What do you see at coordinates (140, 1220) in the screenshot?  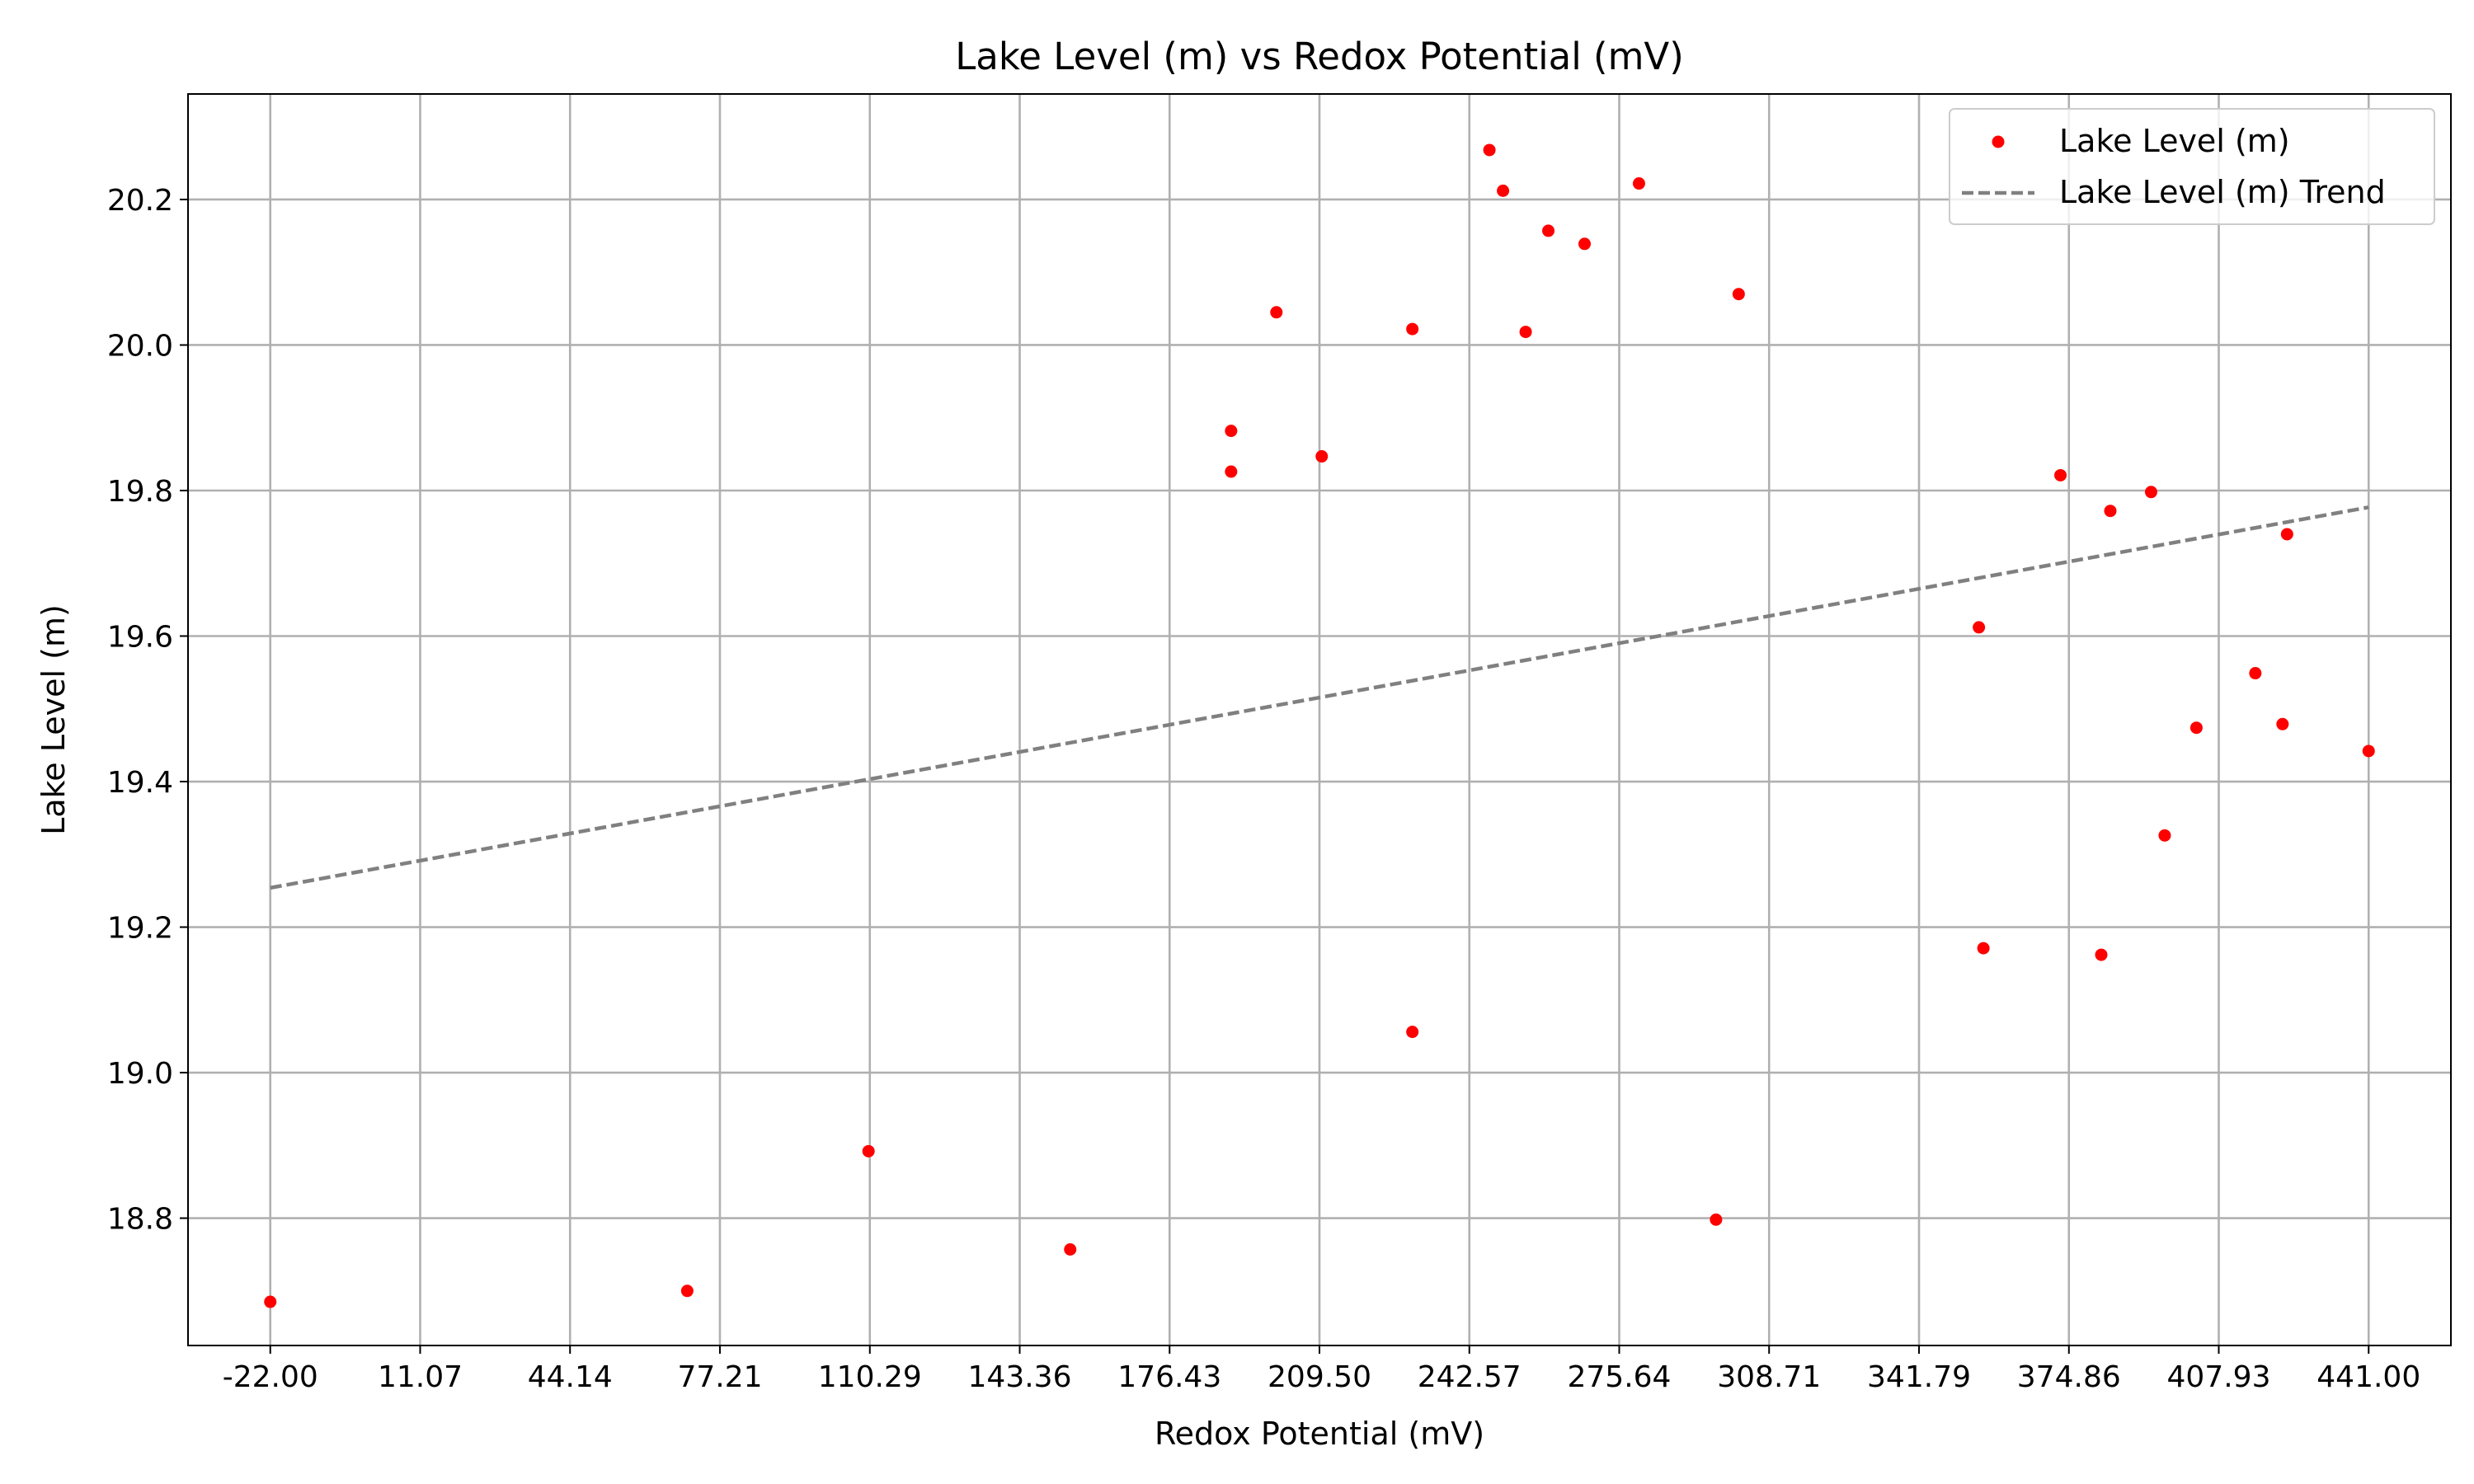 I see `y-tick-label: 18.8` at bounding box center [140, 1220].